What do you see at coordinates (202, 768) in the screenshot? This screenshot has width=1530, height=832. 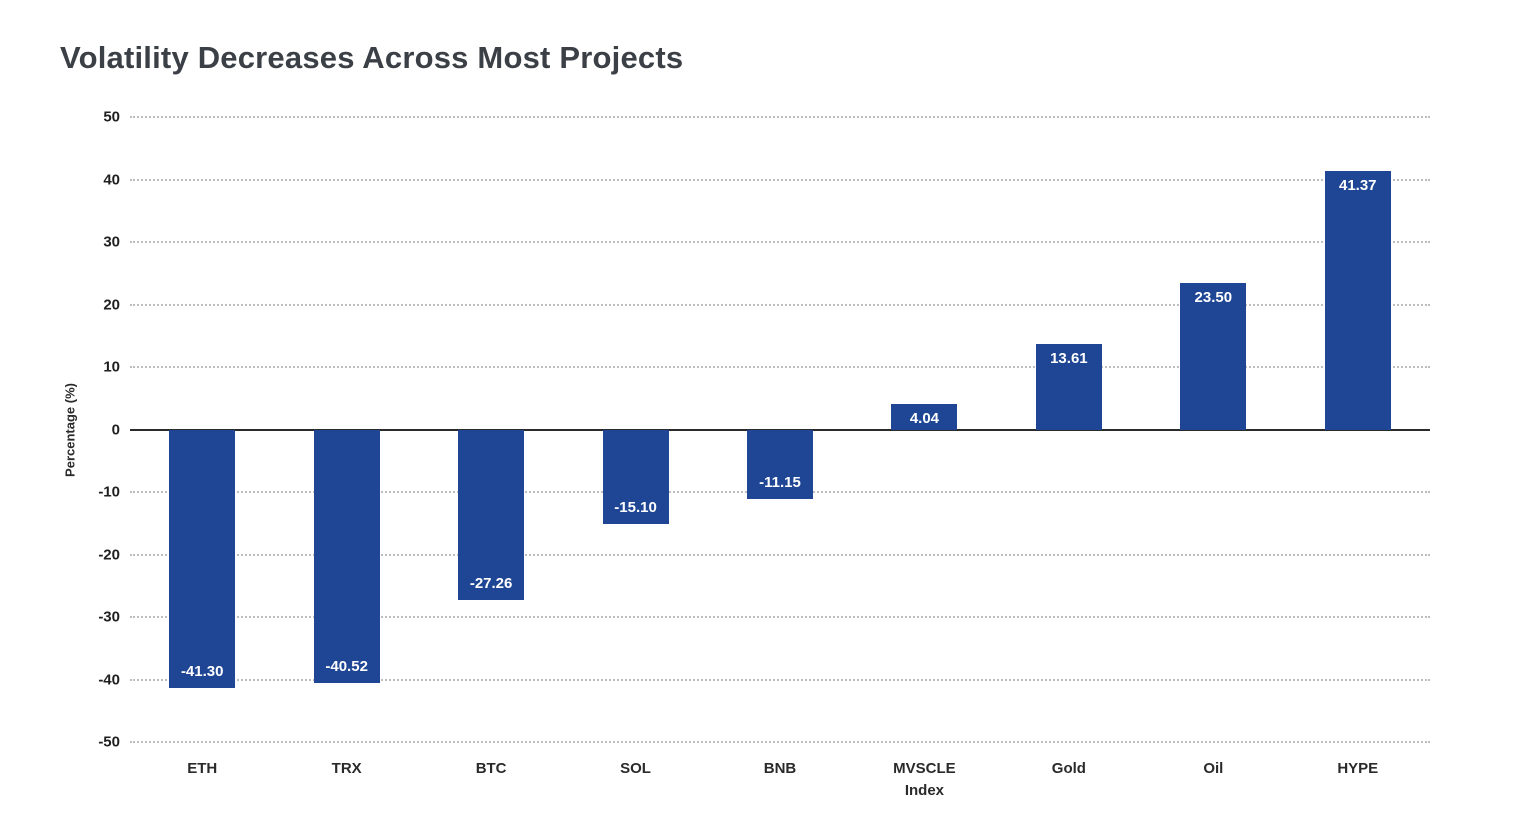 I see `x-tick-label: ETH` at bounding box center [202, 768].